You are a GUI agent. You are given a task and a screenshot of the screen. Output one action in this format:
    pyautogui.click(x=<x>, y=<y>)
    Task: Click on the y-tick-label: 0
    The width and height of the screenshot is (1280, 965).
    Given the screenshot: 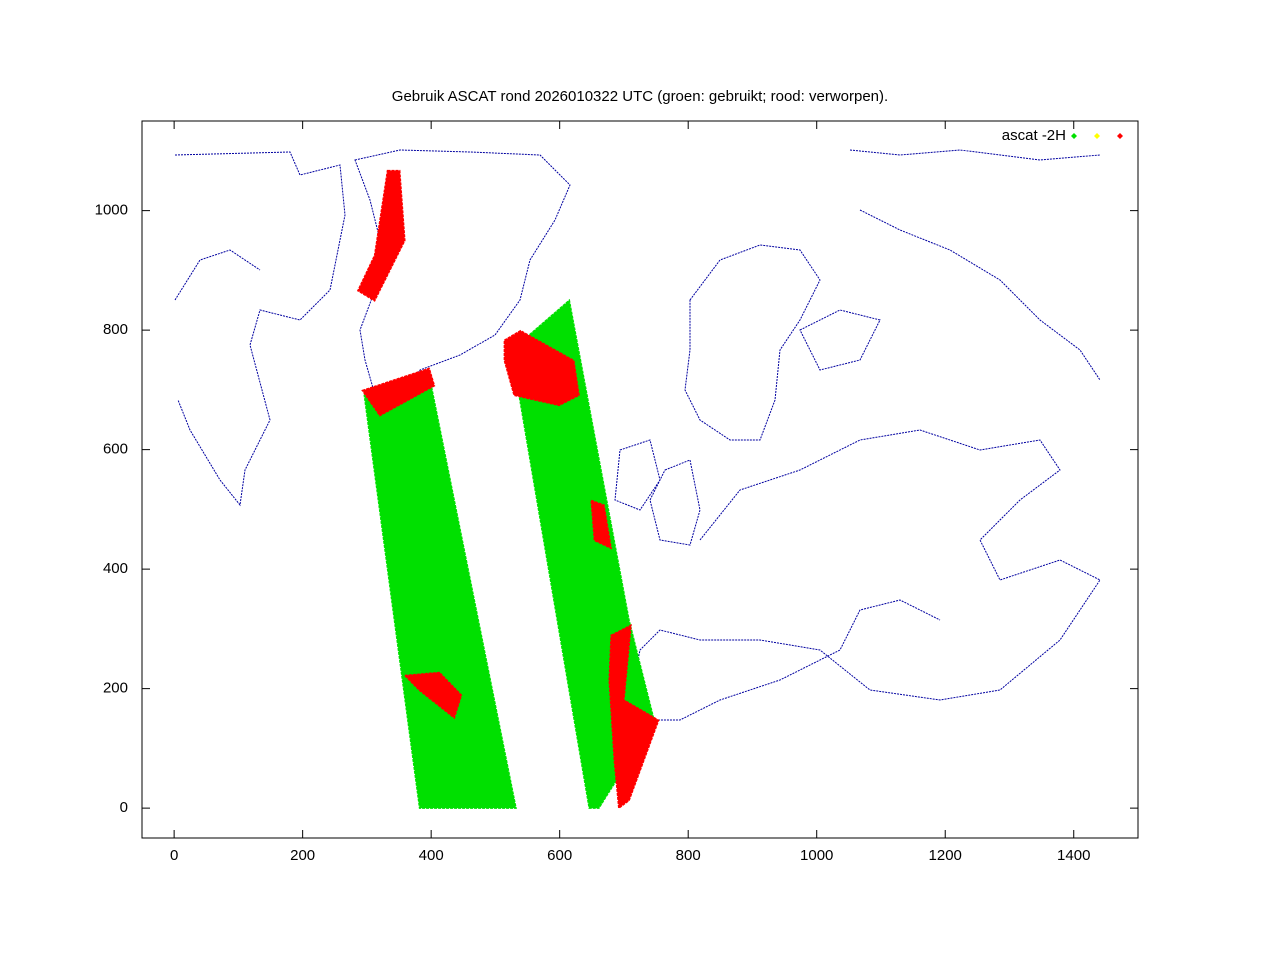 What is the action you would take?
    pyautogui.click(x=124, y=807)
    